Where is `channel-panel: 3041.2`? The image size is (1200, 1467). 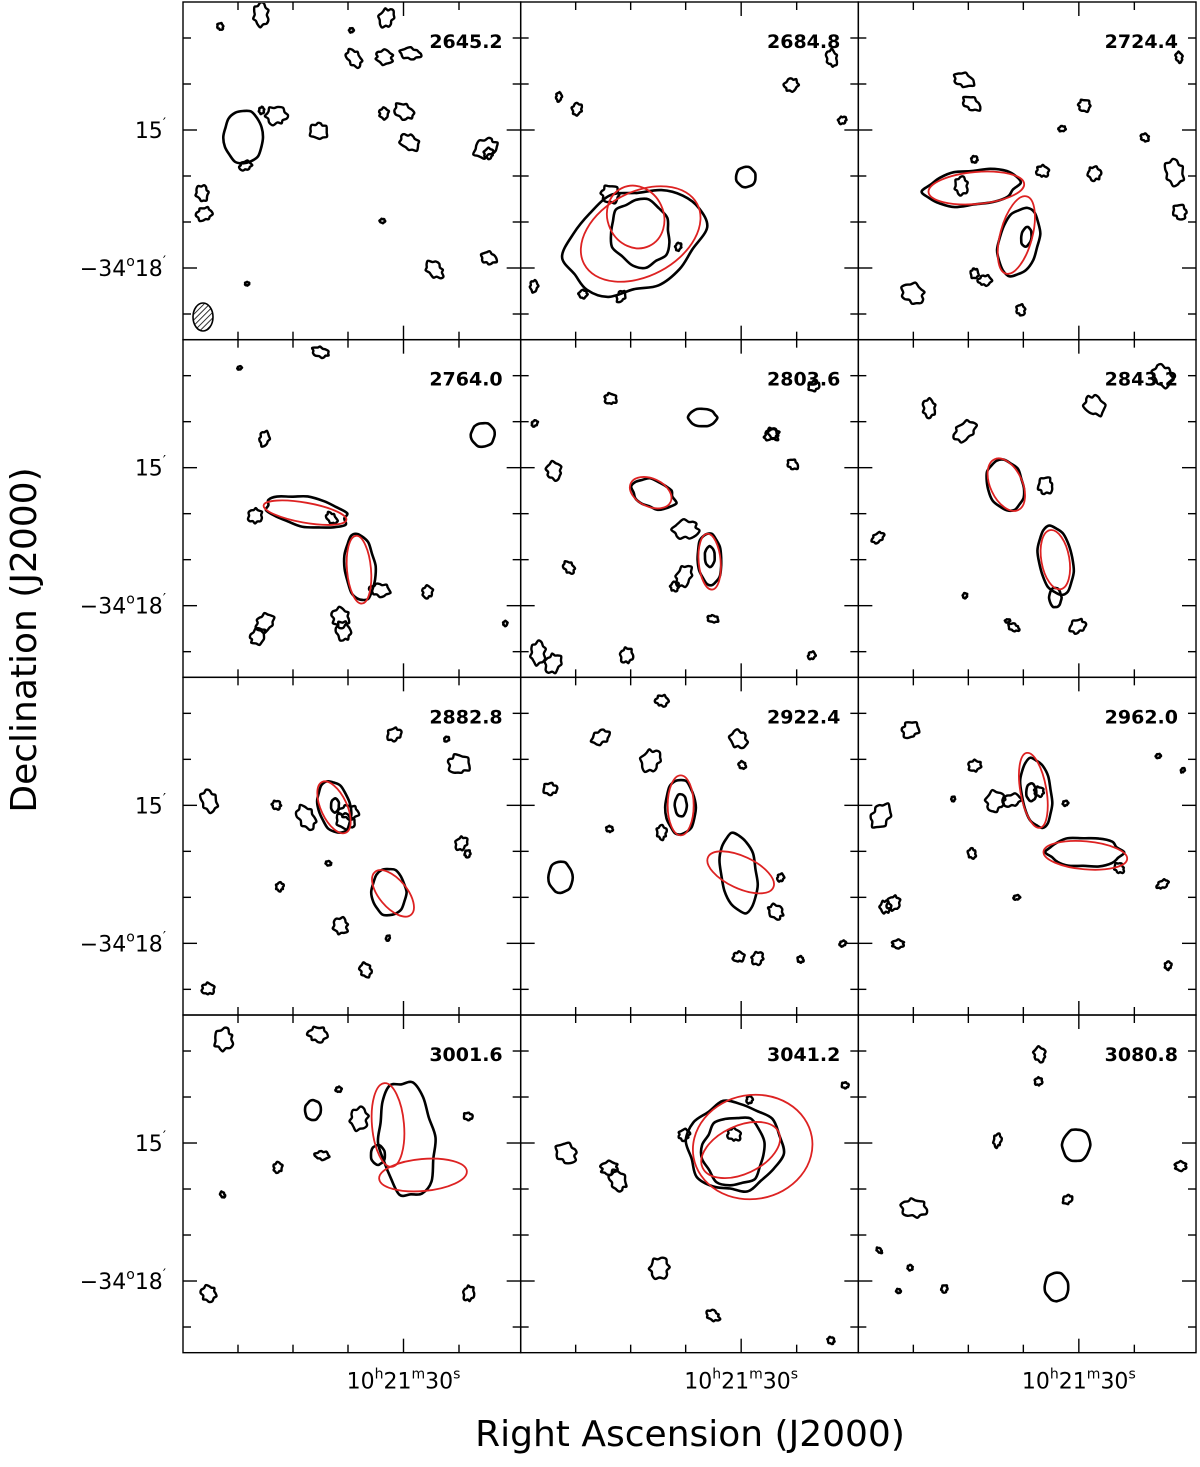 channel-panel: 3041.2 is located at coordinates (689, 1184).